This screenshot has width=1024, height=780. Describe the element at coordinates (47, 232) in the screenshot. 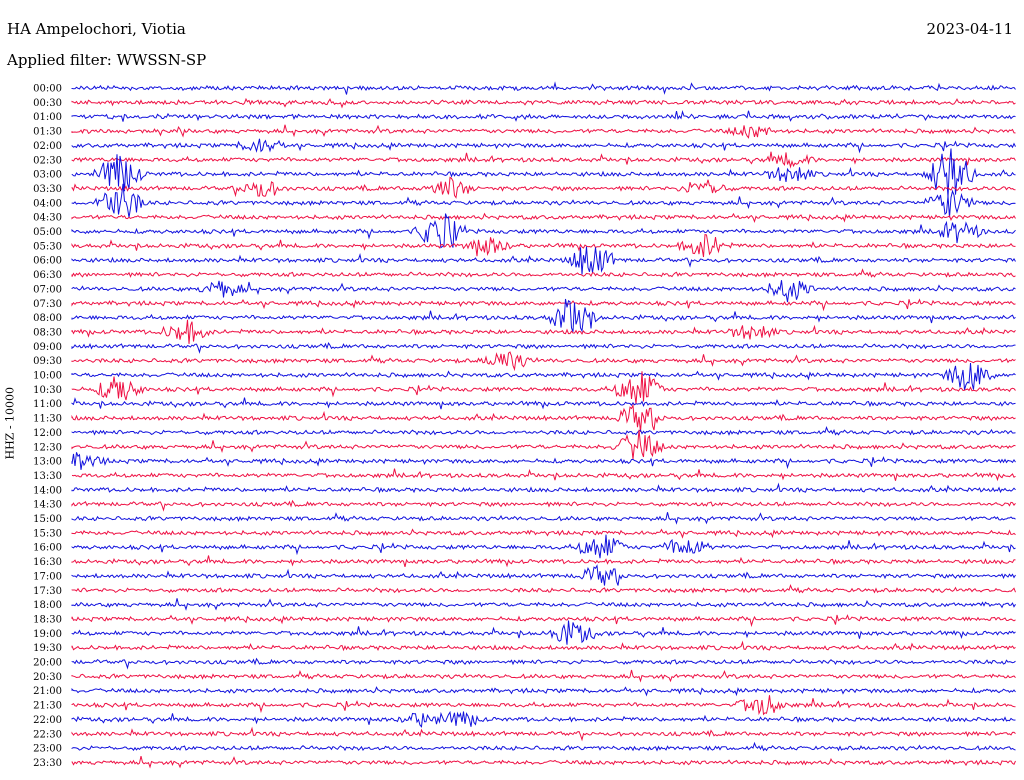

I see `row-label: 05:00` at that location.